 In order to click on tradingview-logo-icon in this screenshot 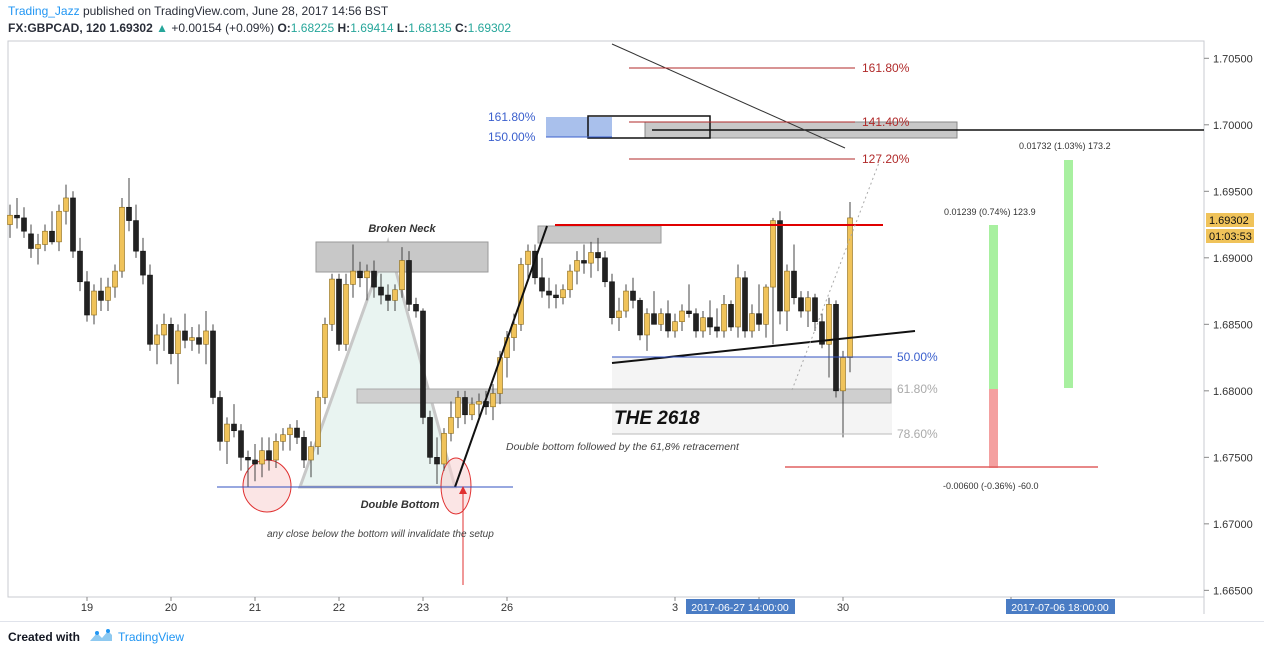, I will do `click(101, 636)`.